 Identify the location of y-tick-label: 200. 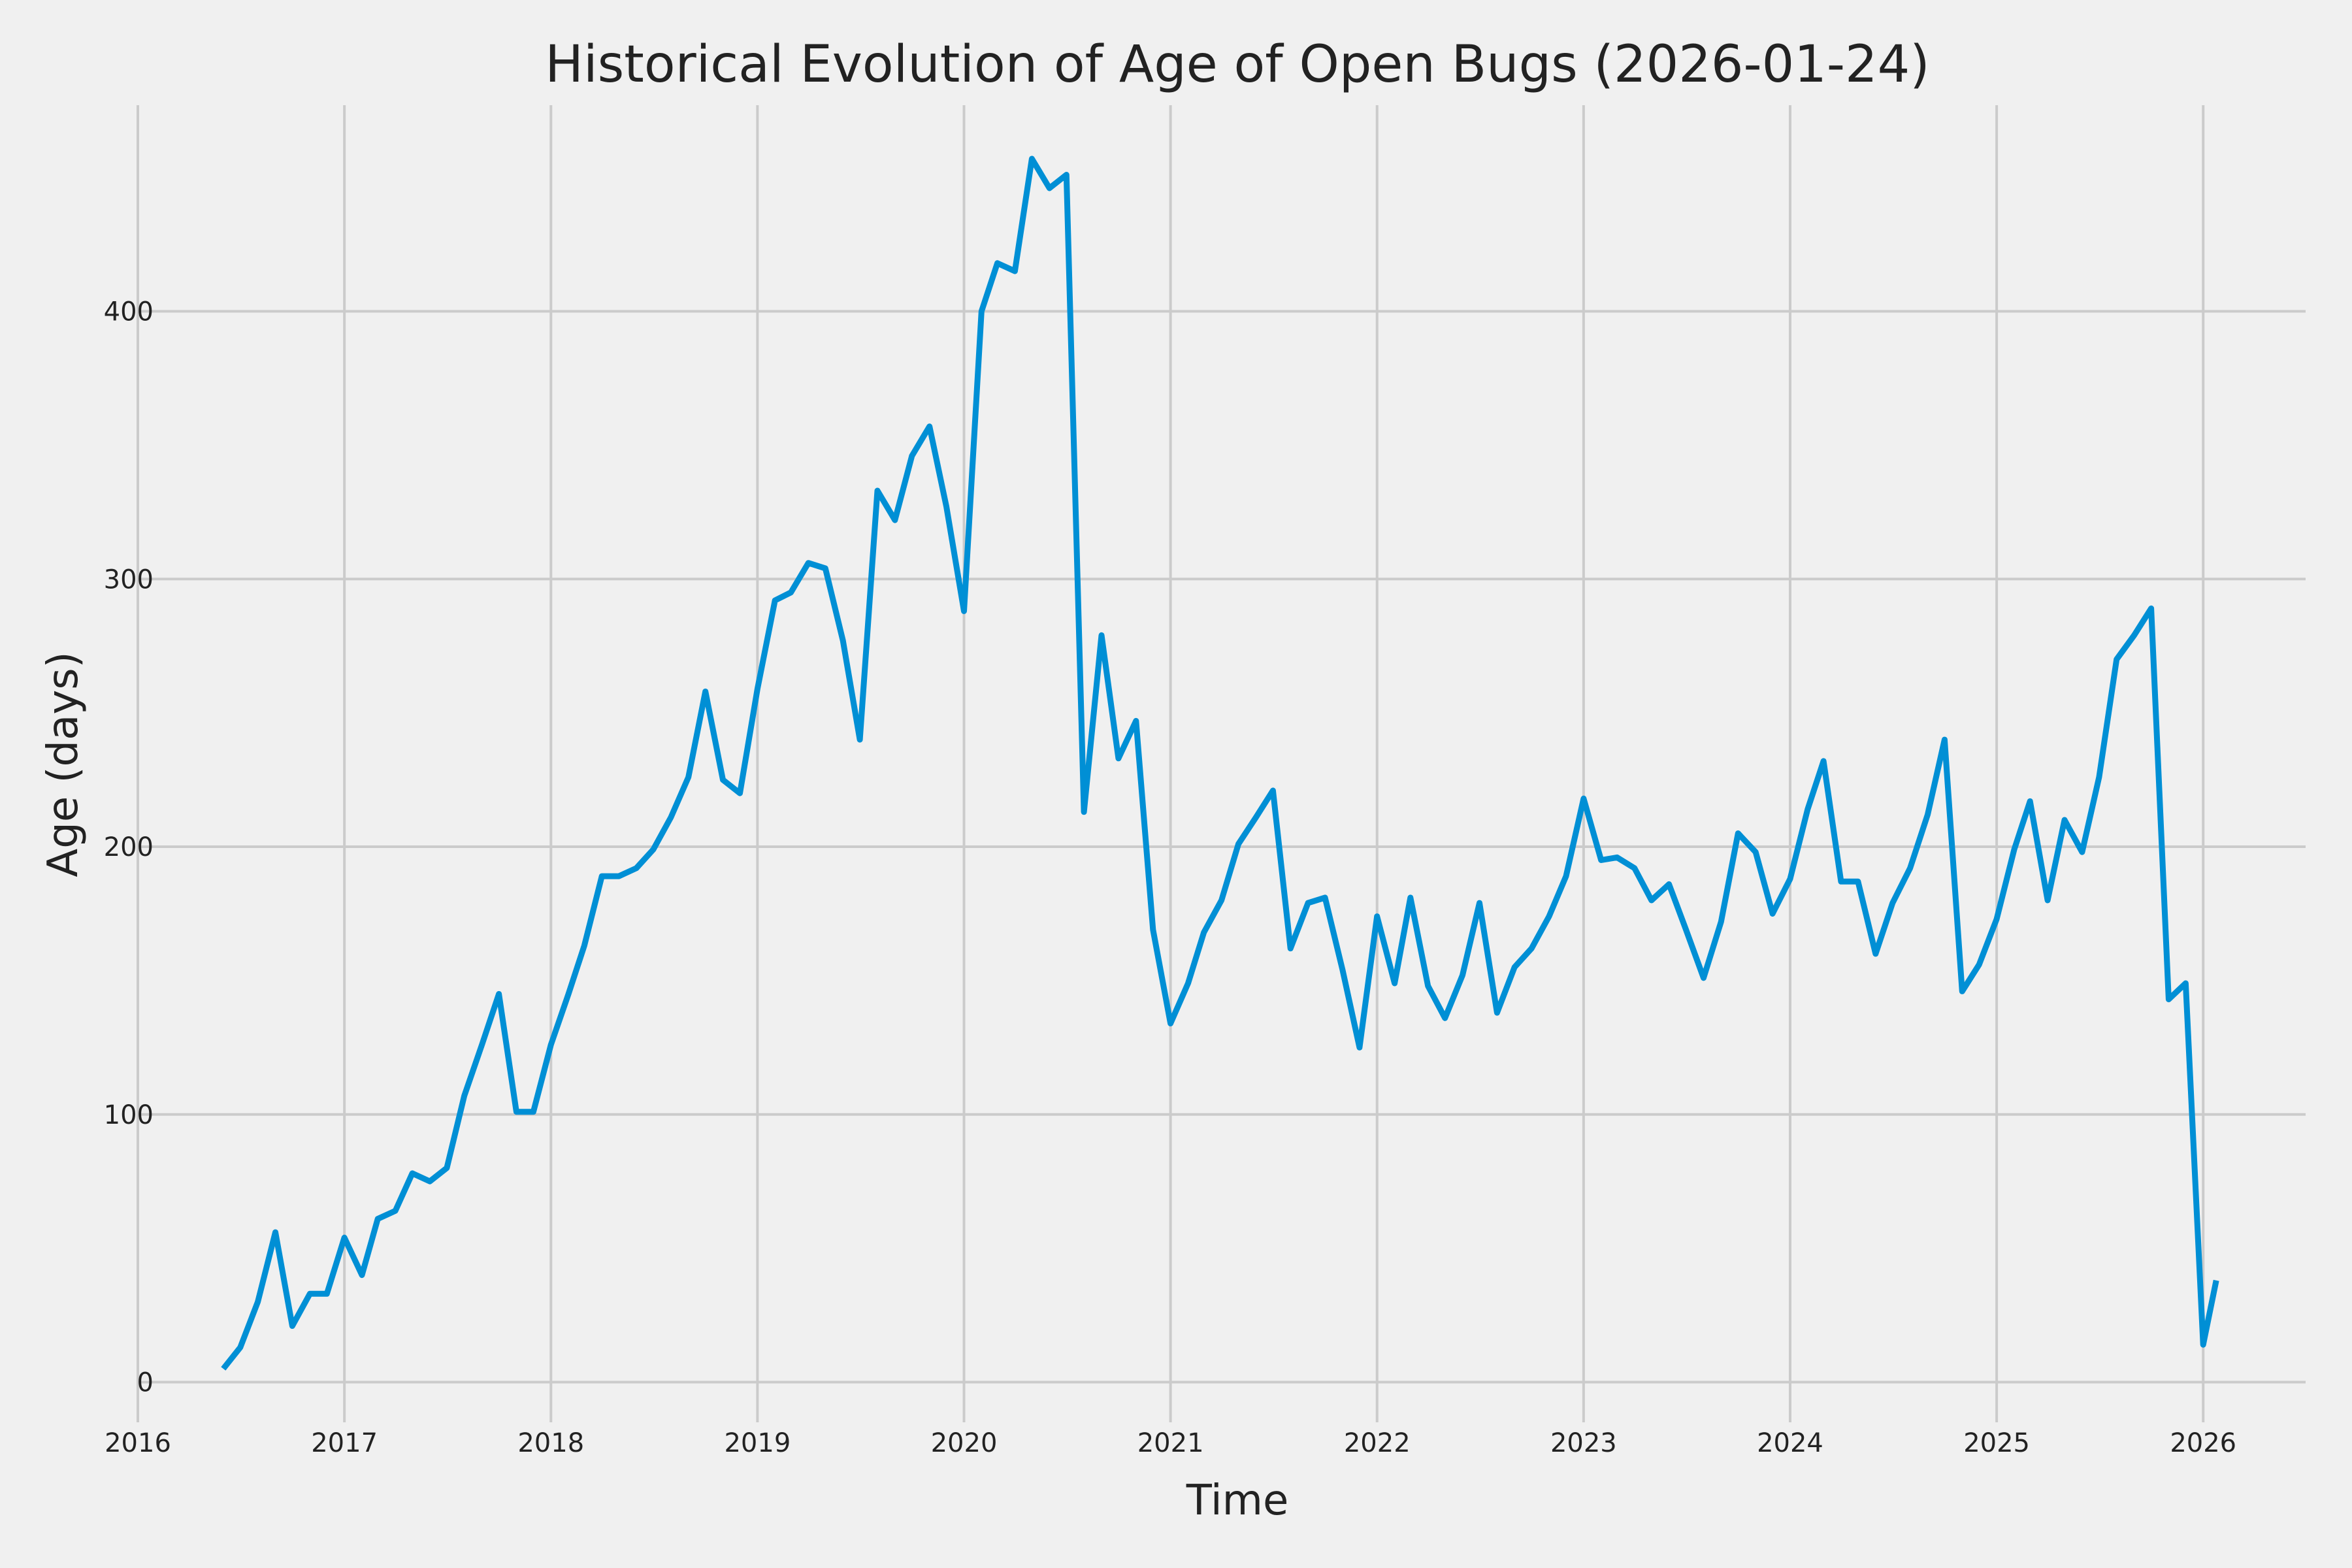
(129, 847).